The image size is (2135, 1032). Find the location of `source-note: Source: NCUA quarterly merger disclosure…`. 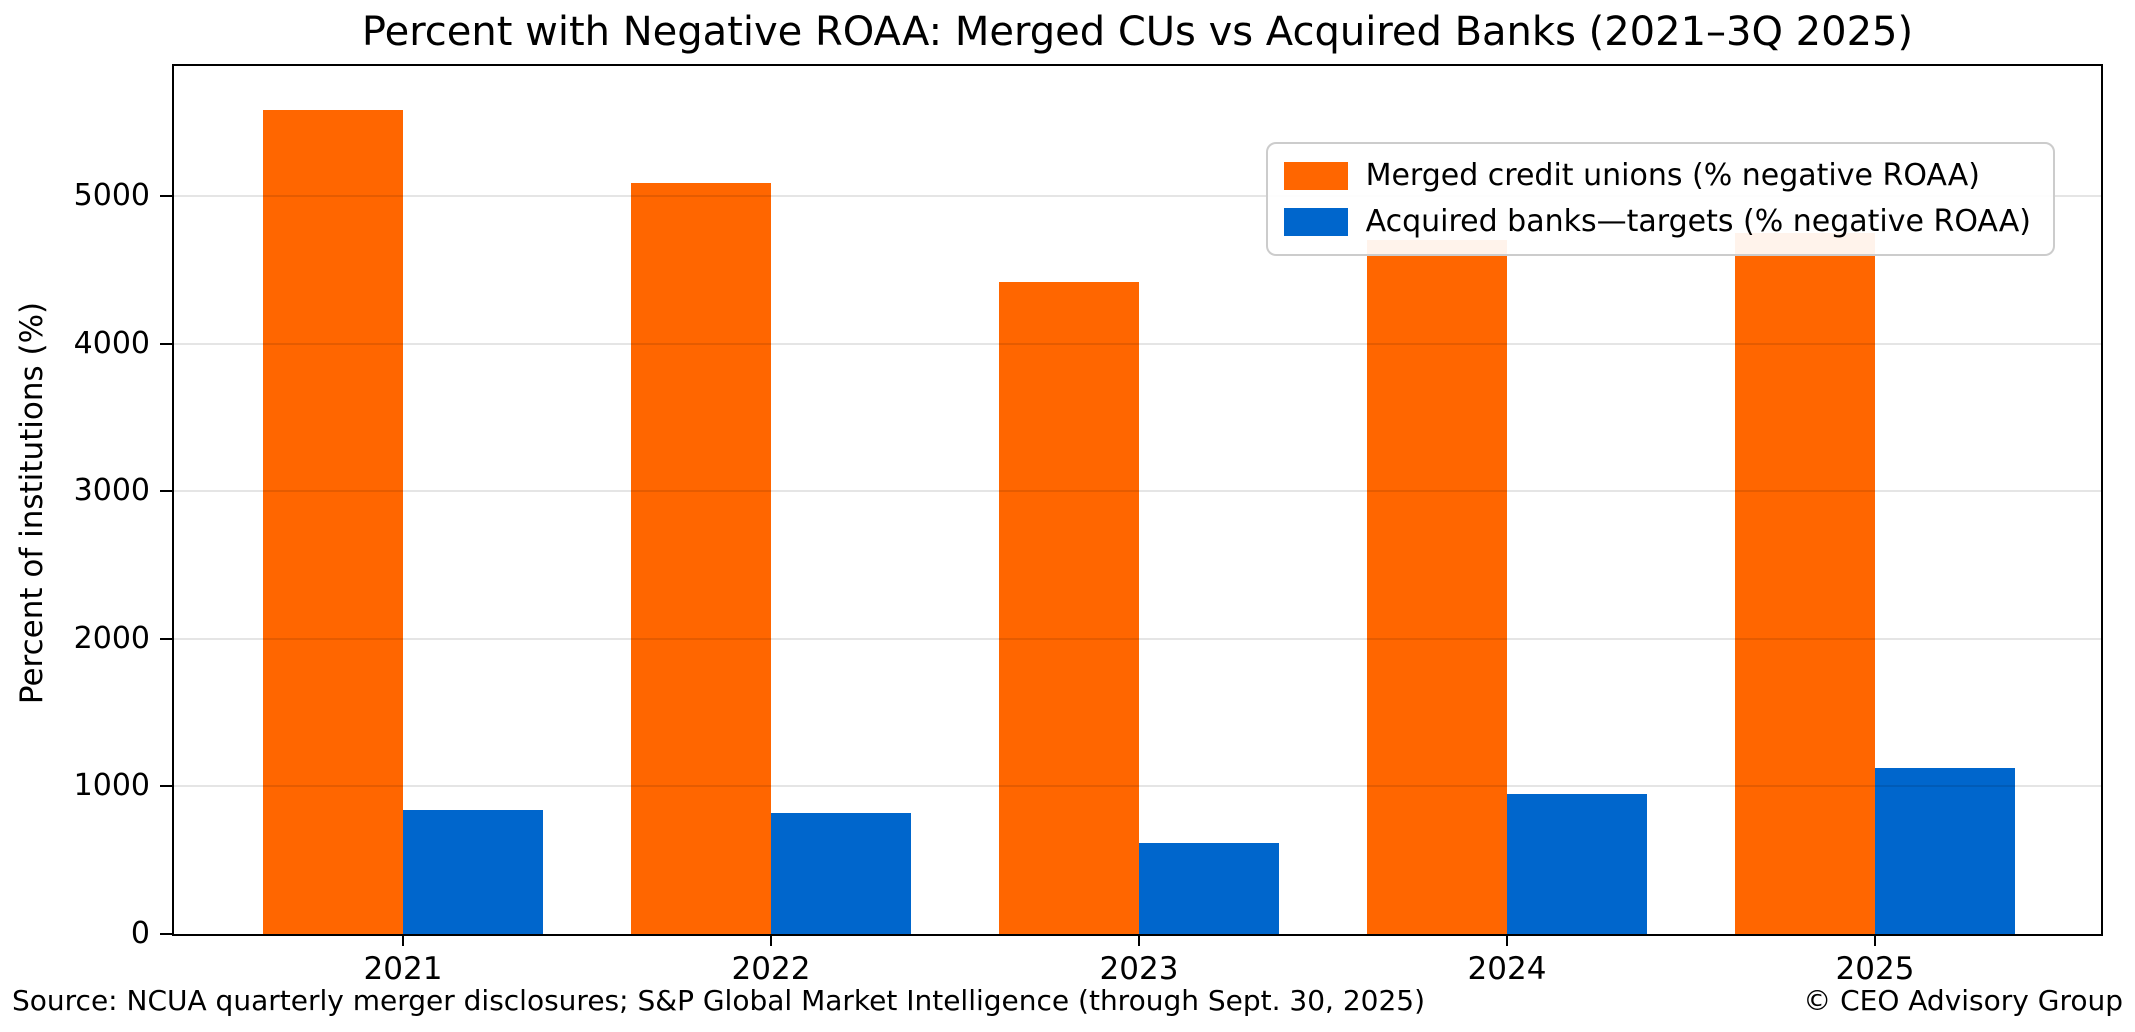

source-note: Source: NCUA quarterly merger disclosure… is located at coordinates (719, 1000).